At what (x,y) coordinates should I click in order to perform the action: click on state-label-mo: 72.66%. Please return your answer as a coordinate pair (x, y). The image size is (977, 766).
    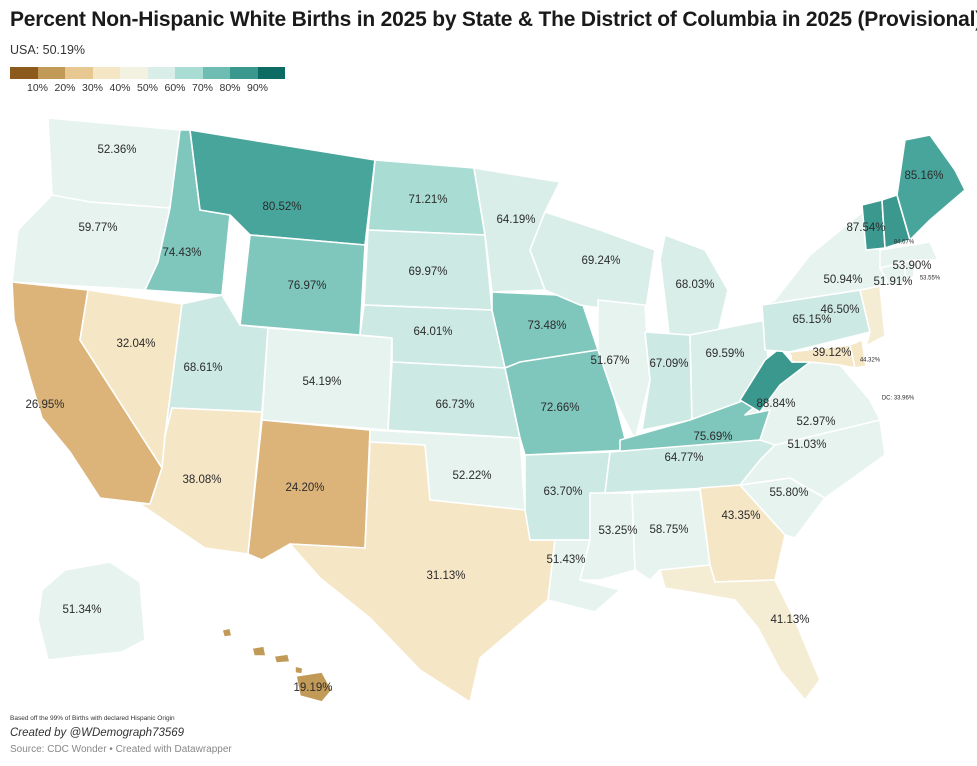
    Looking at the image, I should click on (559, 408).